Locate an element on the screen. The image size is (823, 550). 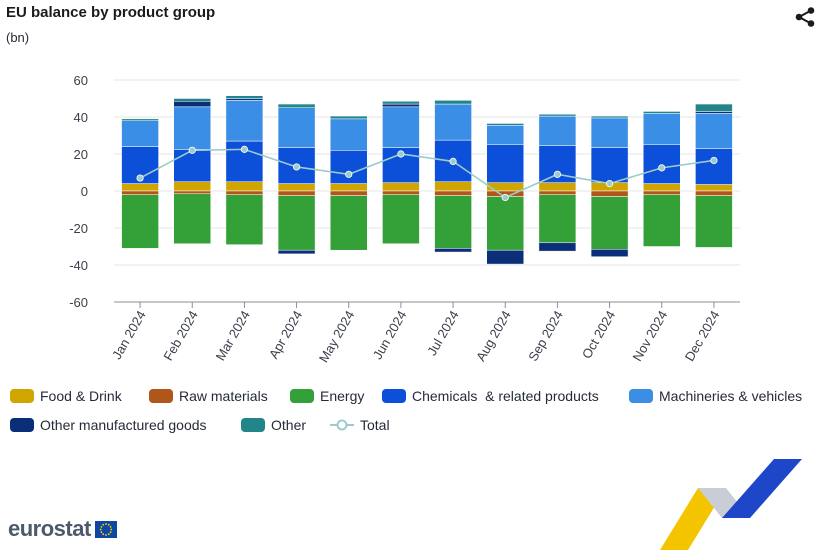
legend-swatch-food is located at coordinates (22, 396).